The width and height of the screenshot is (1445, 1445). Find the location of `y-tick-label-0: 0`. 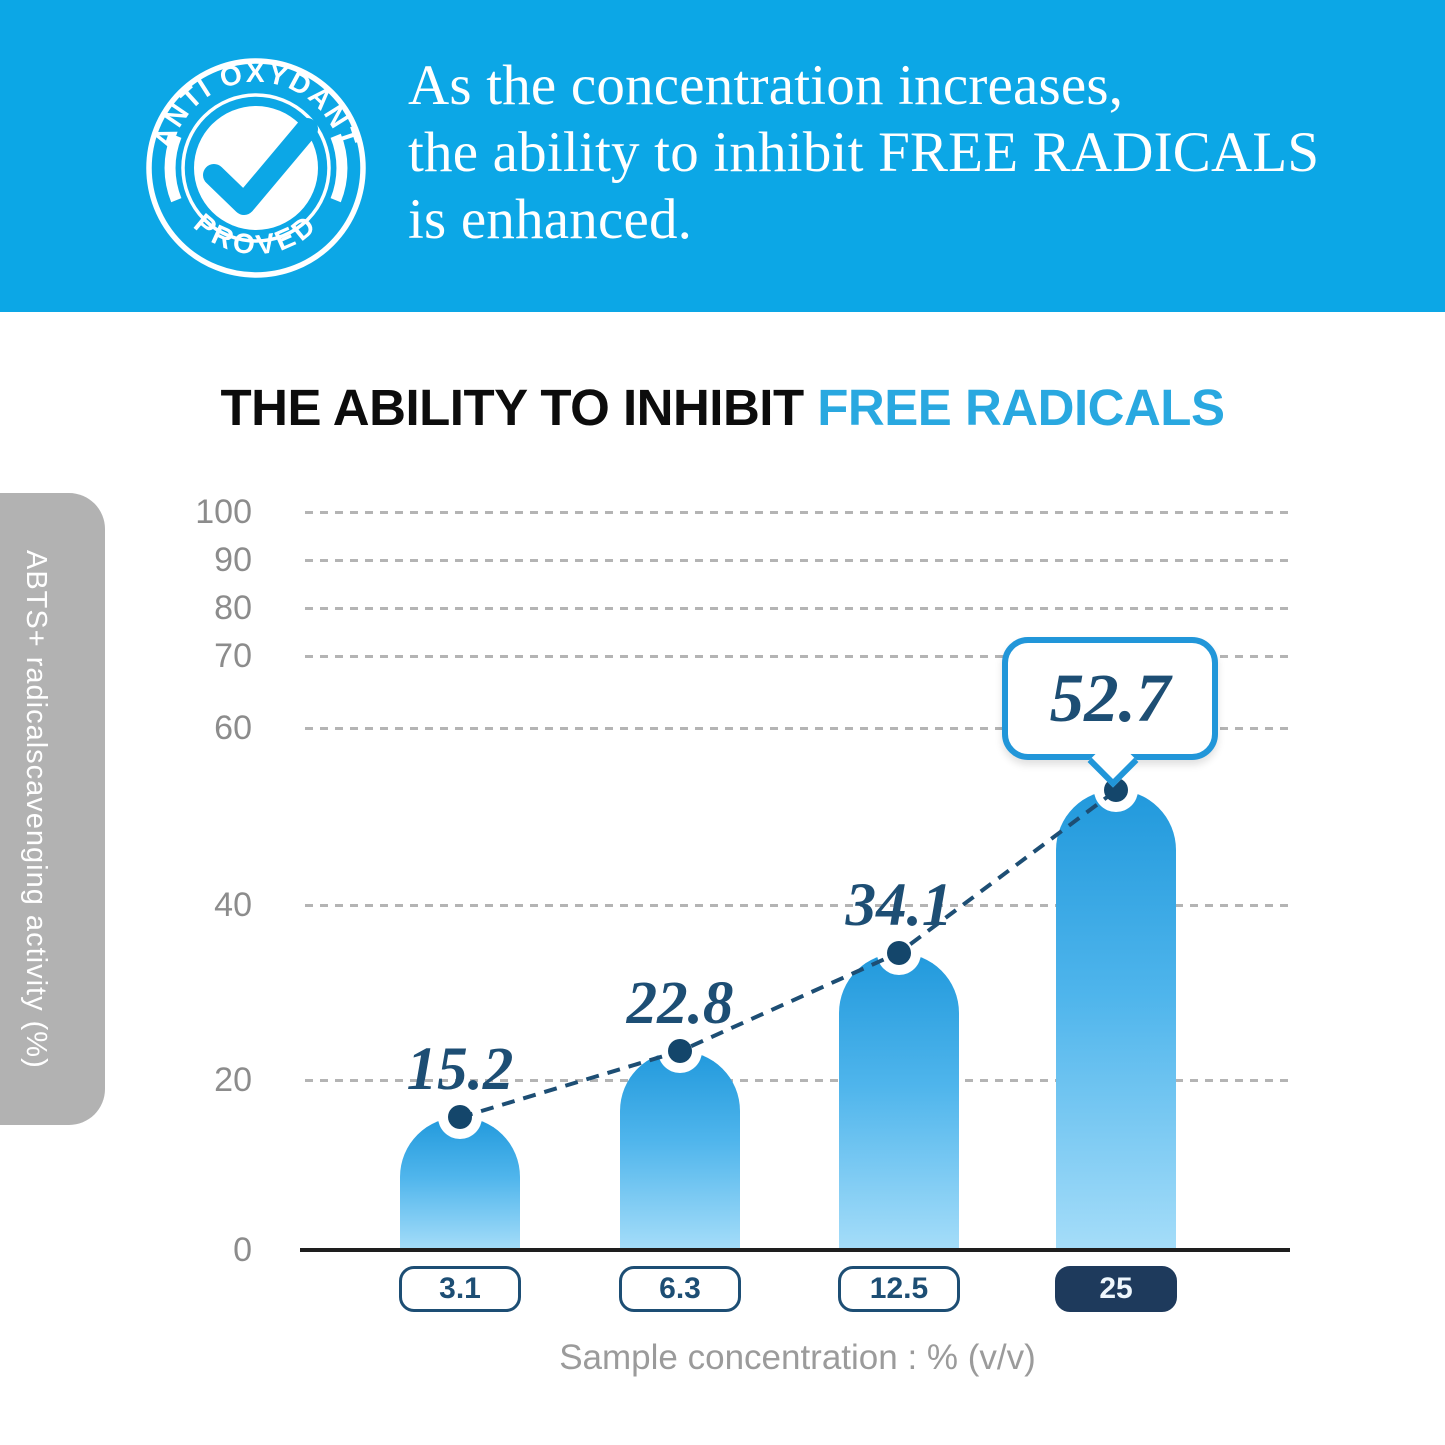

y-tick-label-0: 0 is located at coordinates (242, 1250).